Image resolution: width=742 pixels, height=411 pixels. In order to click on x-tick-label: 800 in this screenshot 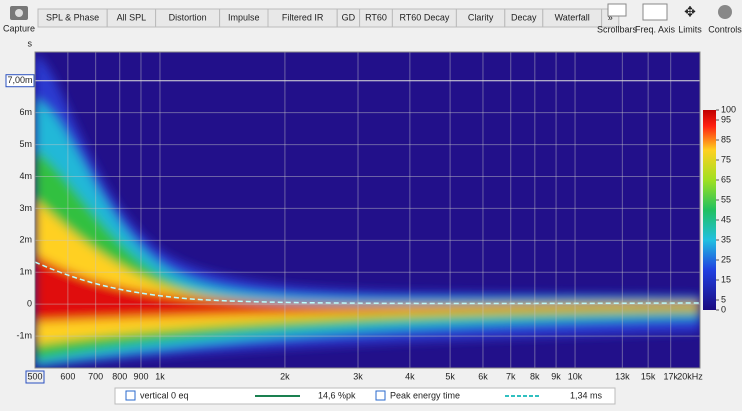, I will do `click(119, 376)`.